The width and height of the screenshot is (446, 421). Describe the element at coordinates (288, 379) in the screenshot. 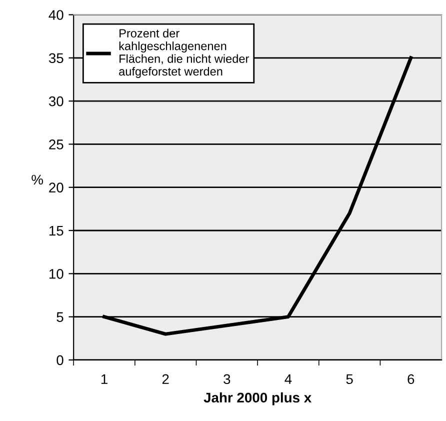

I see `x-tick-label: 4` at that location.